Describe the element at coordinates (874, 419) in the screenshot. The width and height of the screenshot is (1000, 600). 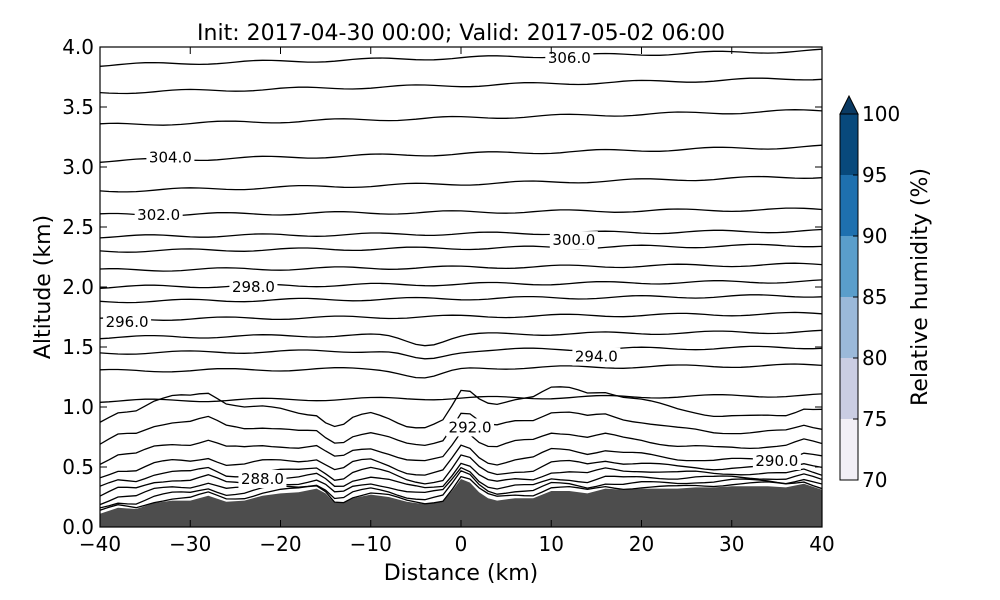
I see `colorbar-tick-label: 75` at that location.